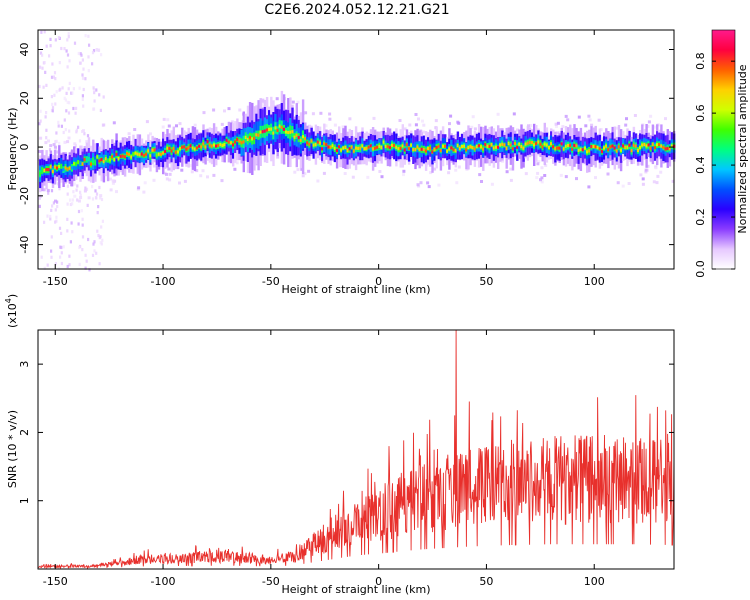 This screenshot has width=750, height=600. I want to click on y-tick-label: 40, so click(24, 50).